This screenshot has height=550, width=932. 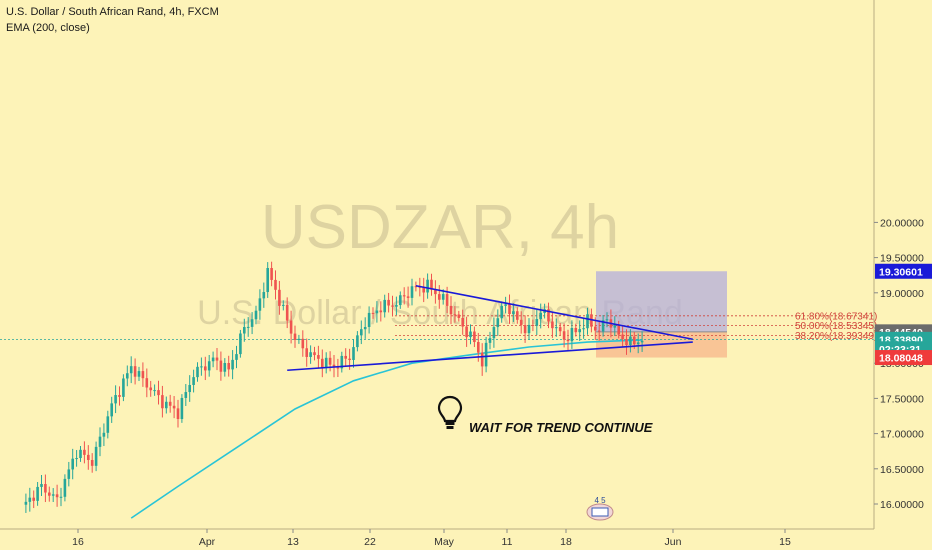 What do you see at coordinates (490, 356) in the screenshot?
I see `trendline-lower` at bounding box center [490, 356].